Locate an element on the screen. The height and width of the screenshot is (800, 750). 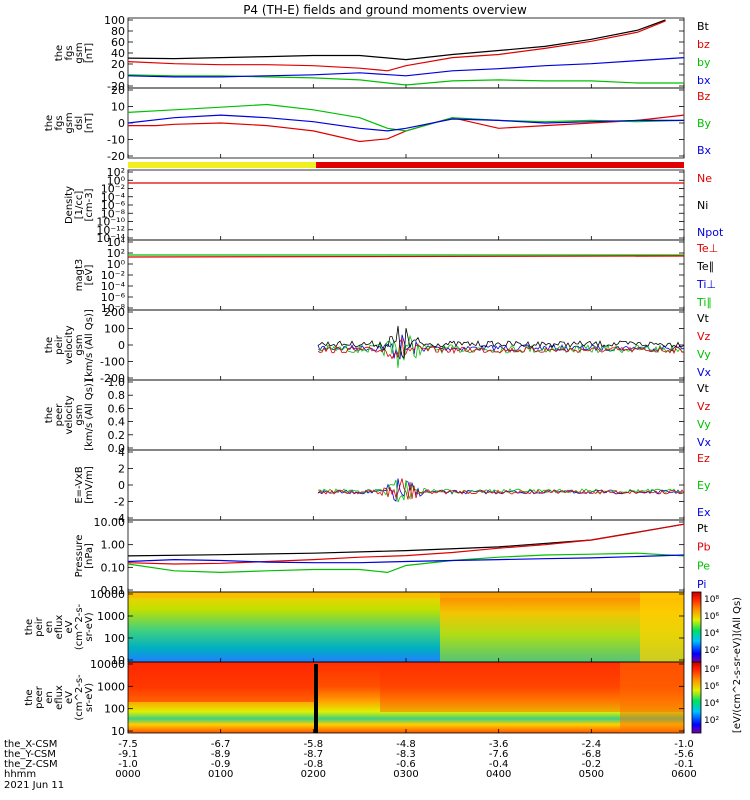
legend-Vx: Vx is located at coordinates (704, 442).